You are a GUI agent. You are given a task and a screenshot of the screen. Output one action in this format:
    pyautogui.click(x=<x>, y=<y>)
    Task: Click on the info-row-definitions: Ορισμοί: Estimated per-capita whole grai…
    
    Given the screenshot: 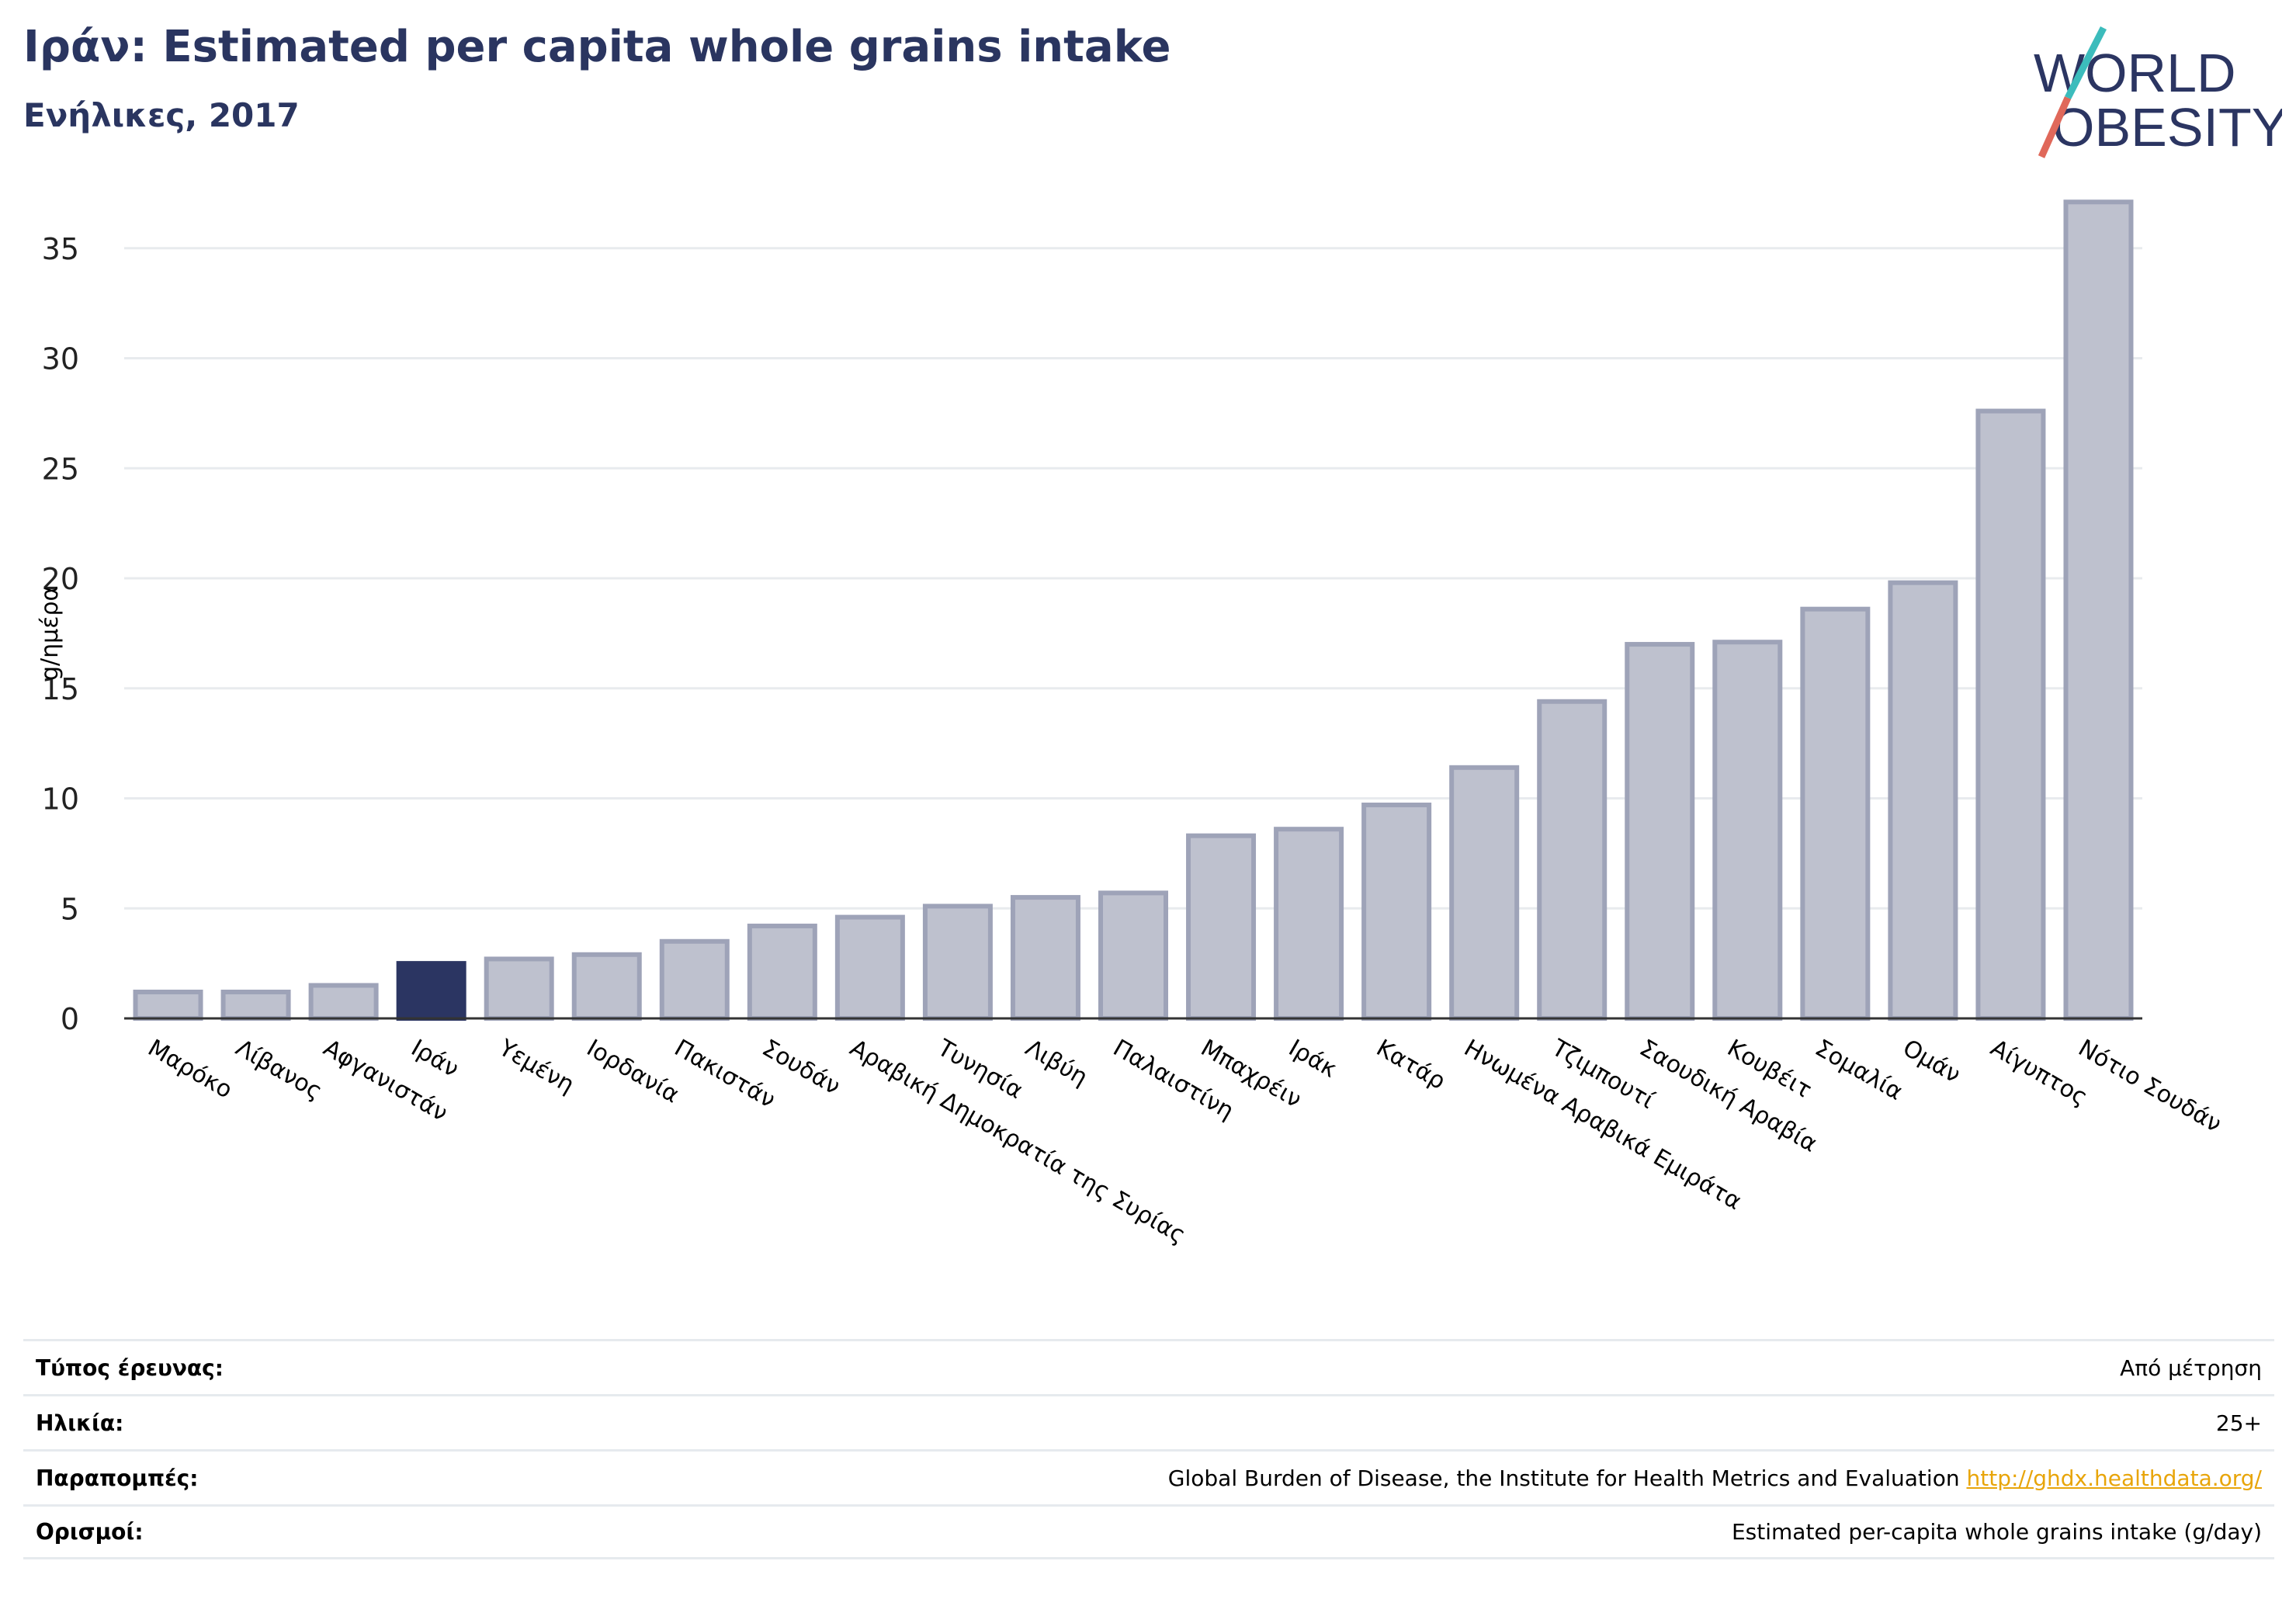 What is the action you would take?
    pyautogui.click(x=1148, y=1531)
    